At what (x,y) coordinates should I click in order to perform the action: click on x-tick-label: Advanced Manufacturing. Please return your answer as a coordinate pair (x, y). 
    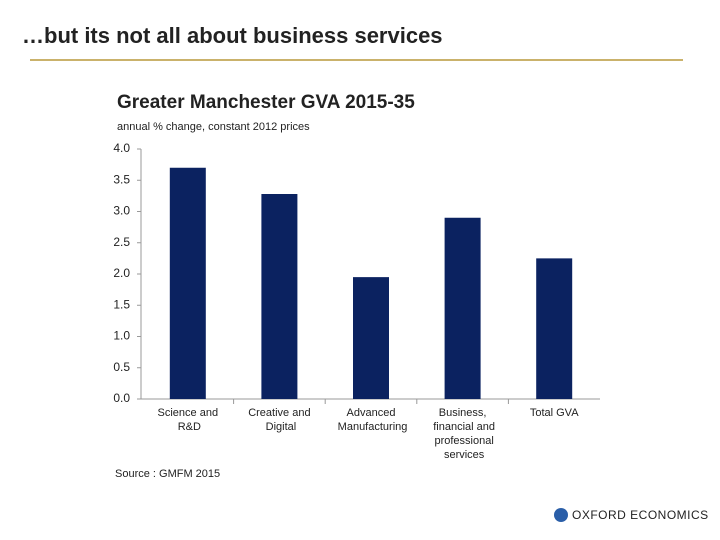
    Looking at the image, I should click on (371, 420).